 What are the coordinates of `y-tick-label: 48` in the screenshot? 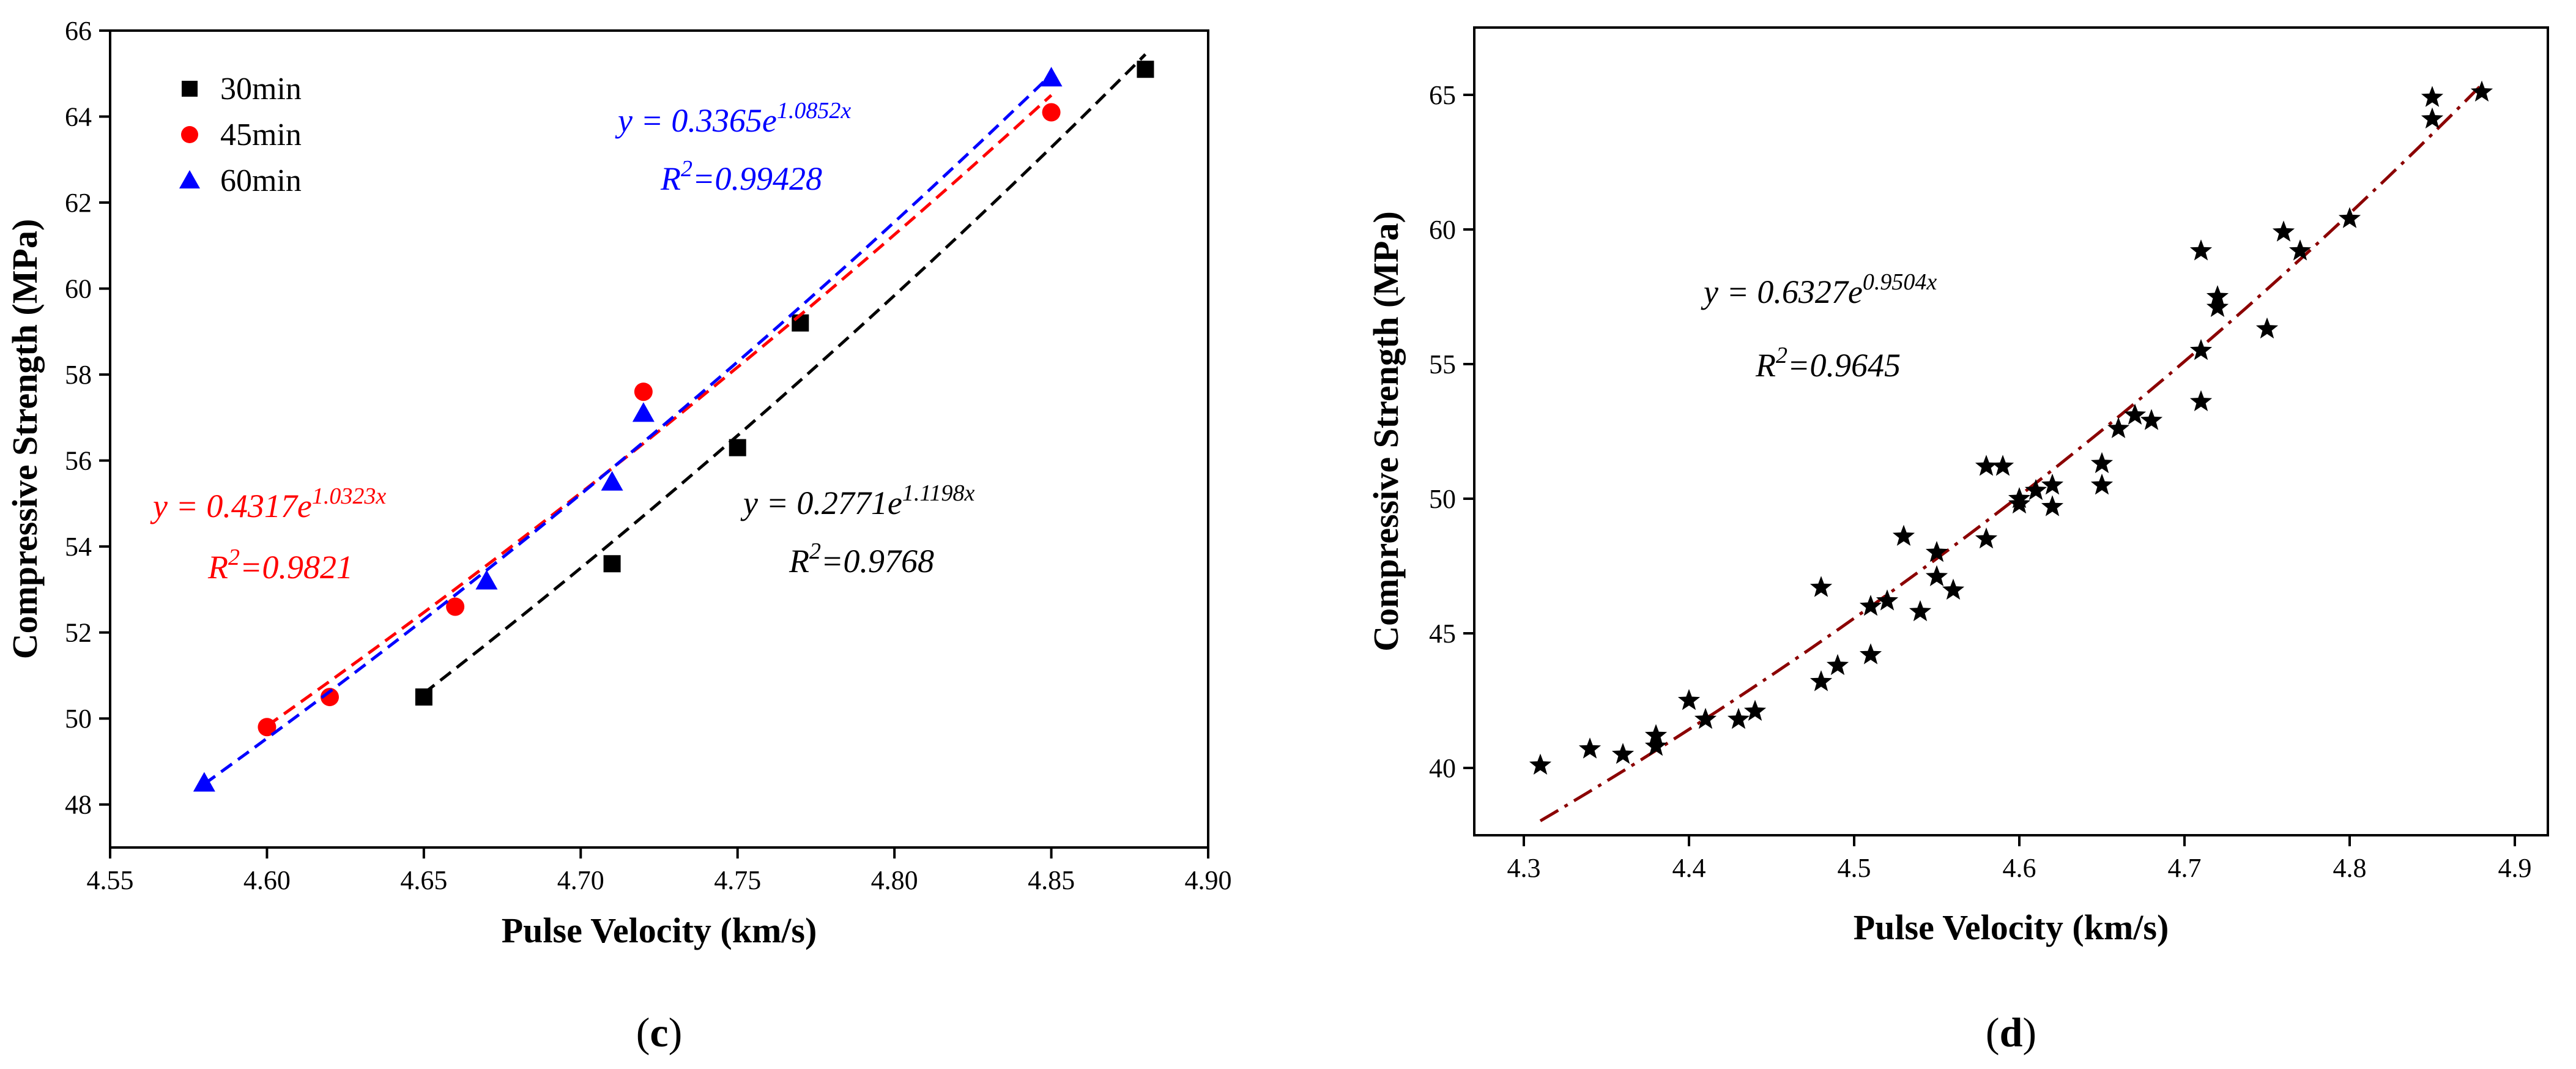 It's located at (78, 805).